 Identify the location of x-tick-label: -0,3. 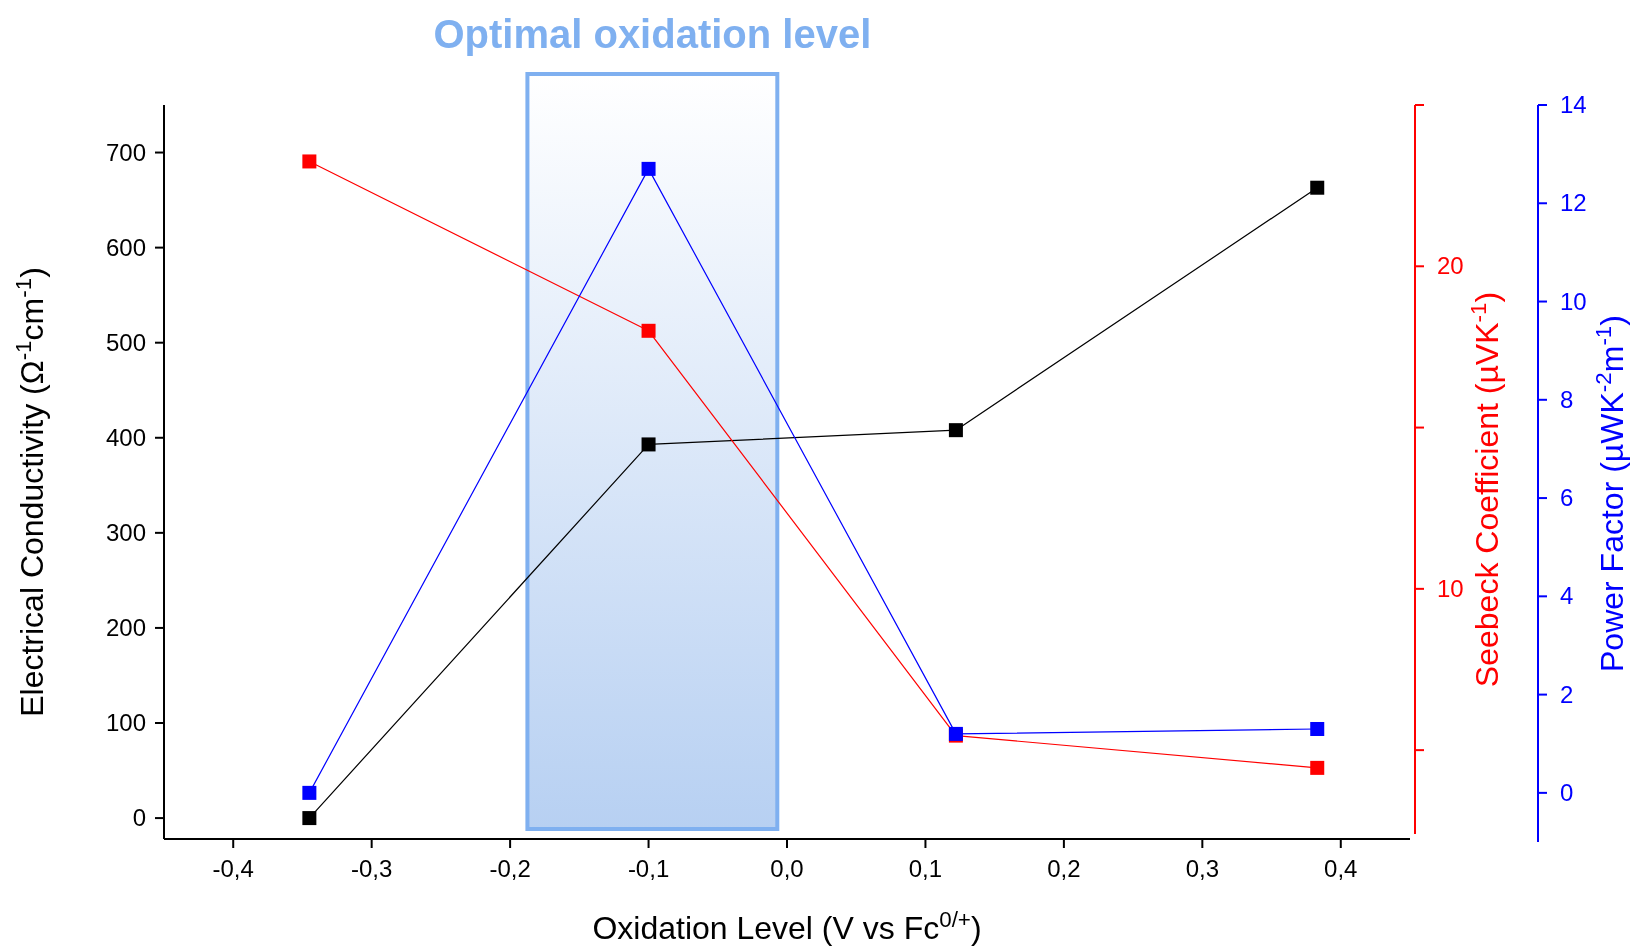
(371, 868).